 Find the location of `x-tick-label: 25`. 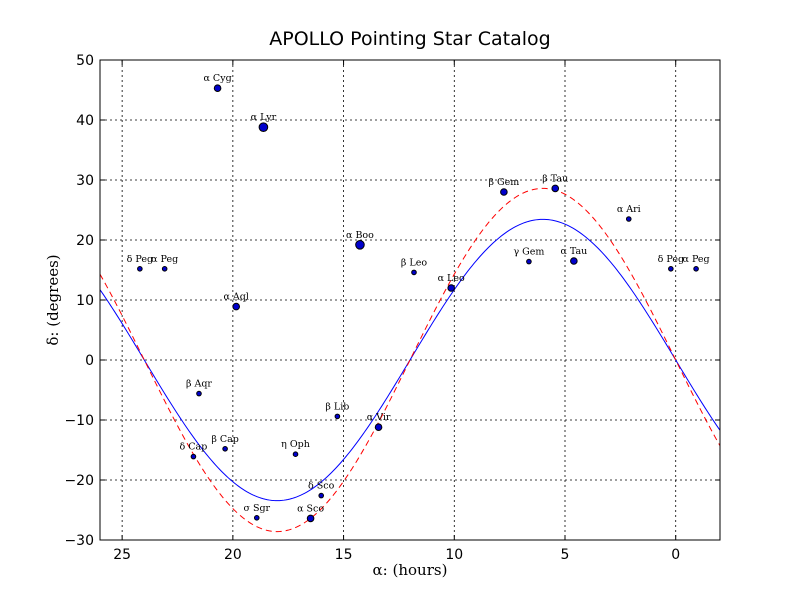

x-tick-label: 25 is located at coordinates (122, 555).